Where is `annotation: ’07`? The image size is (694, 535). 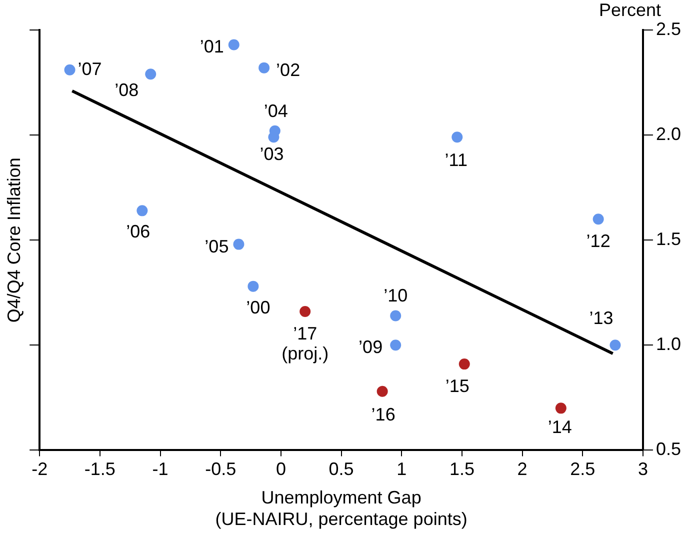
annotation: ’07 is located at coordinates (90, 68).